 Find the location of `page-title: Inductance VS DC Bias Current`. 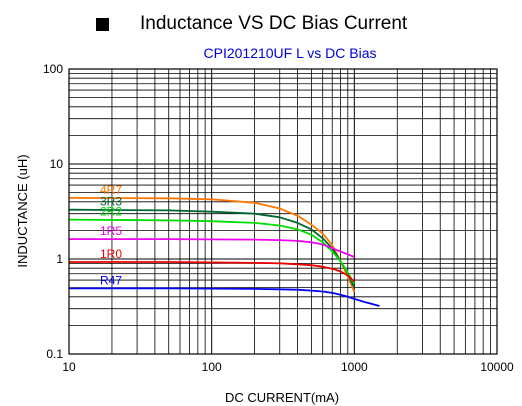

page-title: Inductance VS DC Bias Current is located at coordinates (274, 23).